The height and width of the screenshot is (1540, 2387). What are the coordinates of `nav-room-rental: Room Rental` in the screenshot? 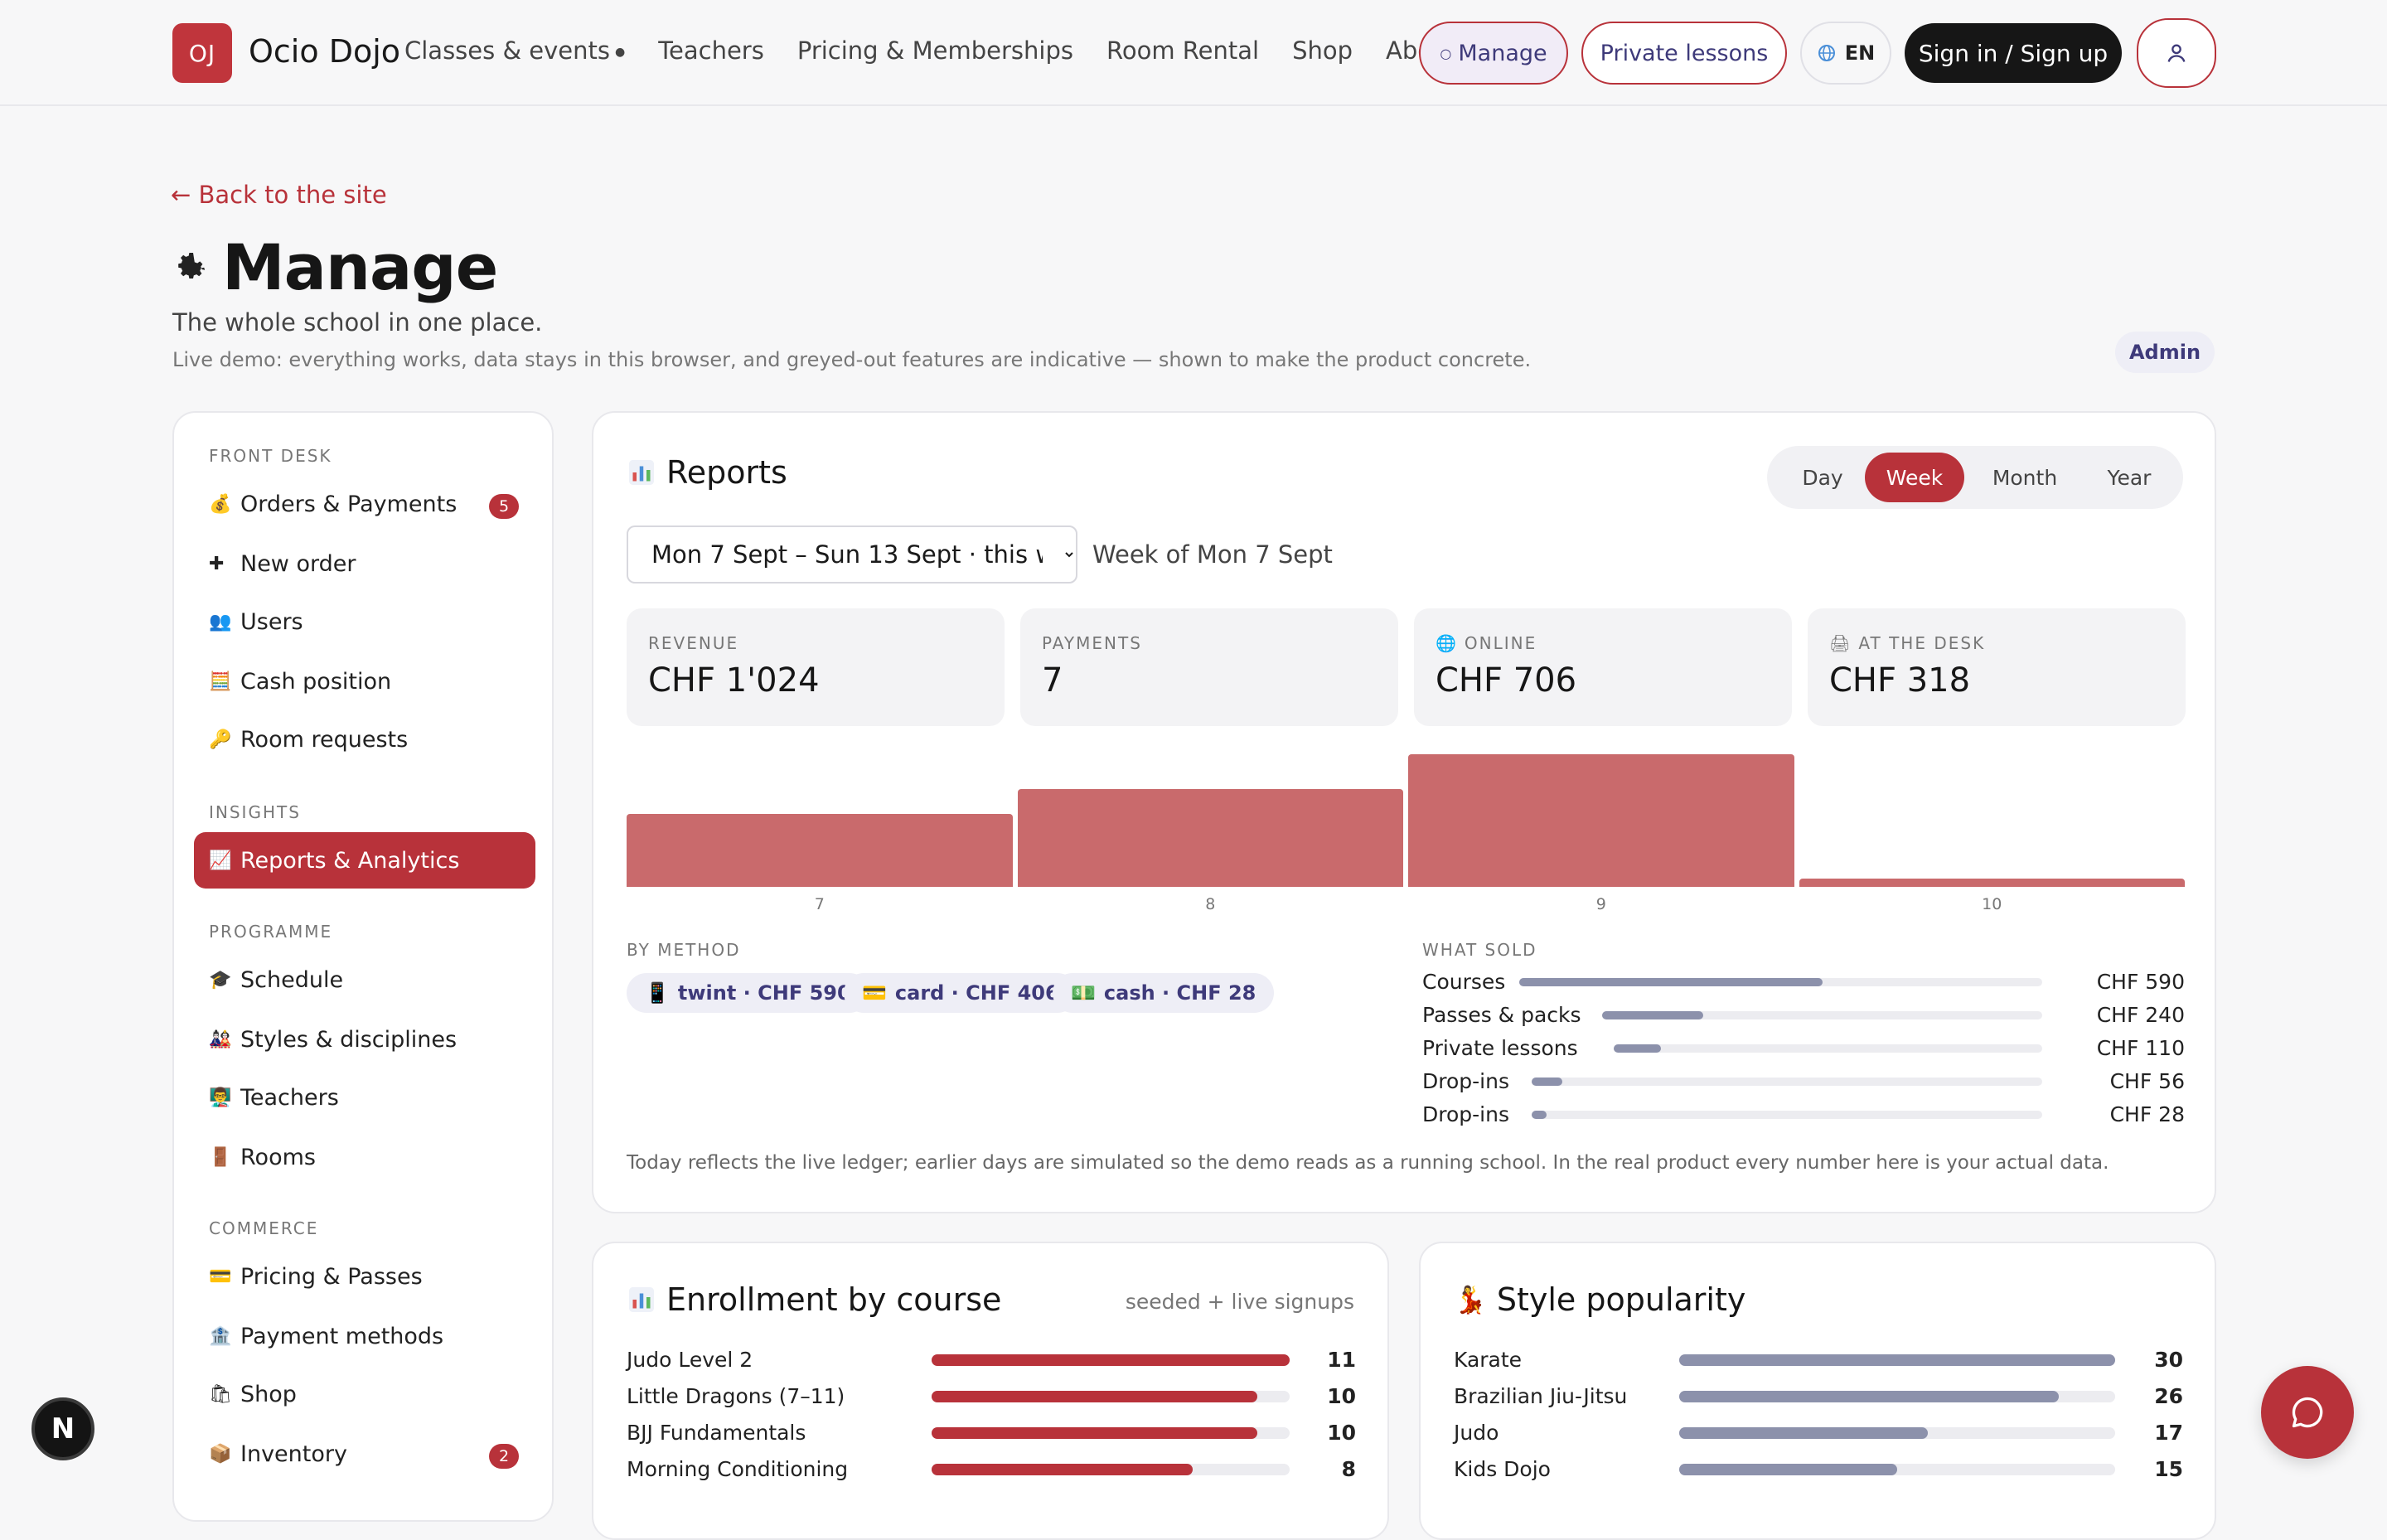 It's located at (1183, 50).